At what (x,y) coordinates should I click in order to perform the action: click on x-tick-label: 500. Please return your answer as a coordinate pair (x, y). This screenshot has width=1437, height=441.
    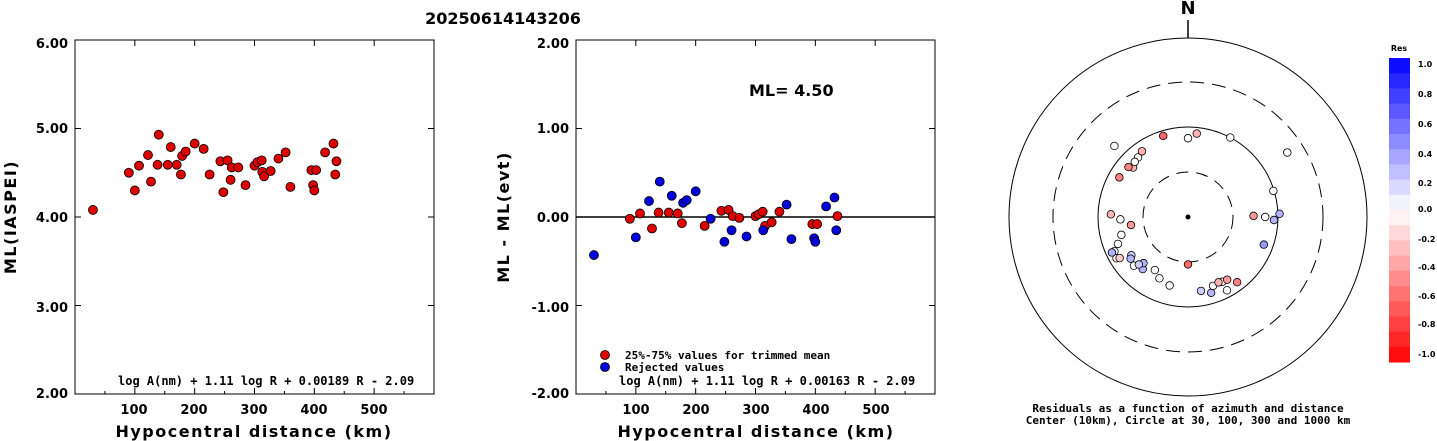
    Looking at the image, I should click on (373, 410).